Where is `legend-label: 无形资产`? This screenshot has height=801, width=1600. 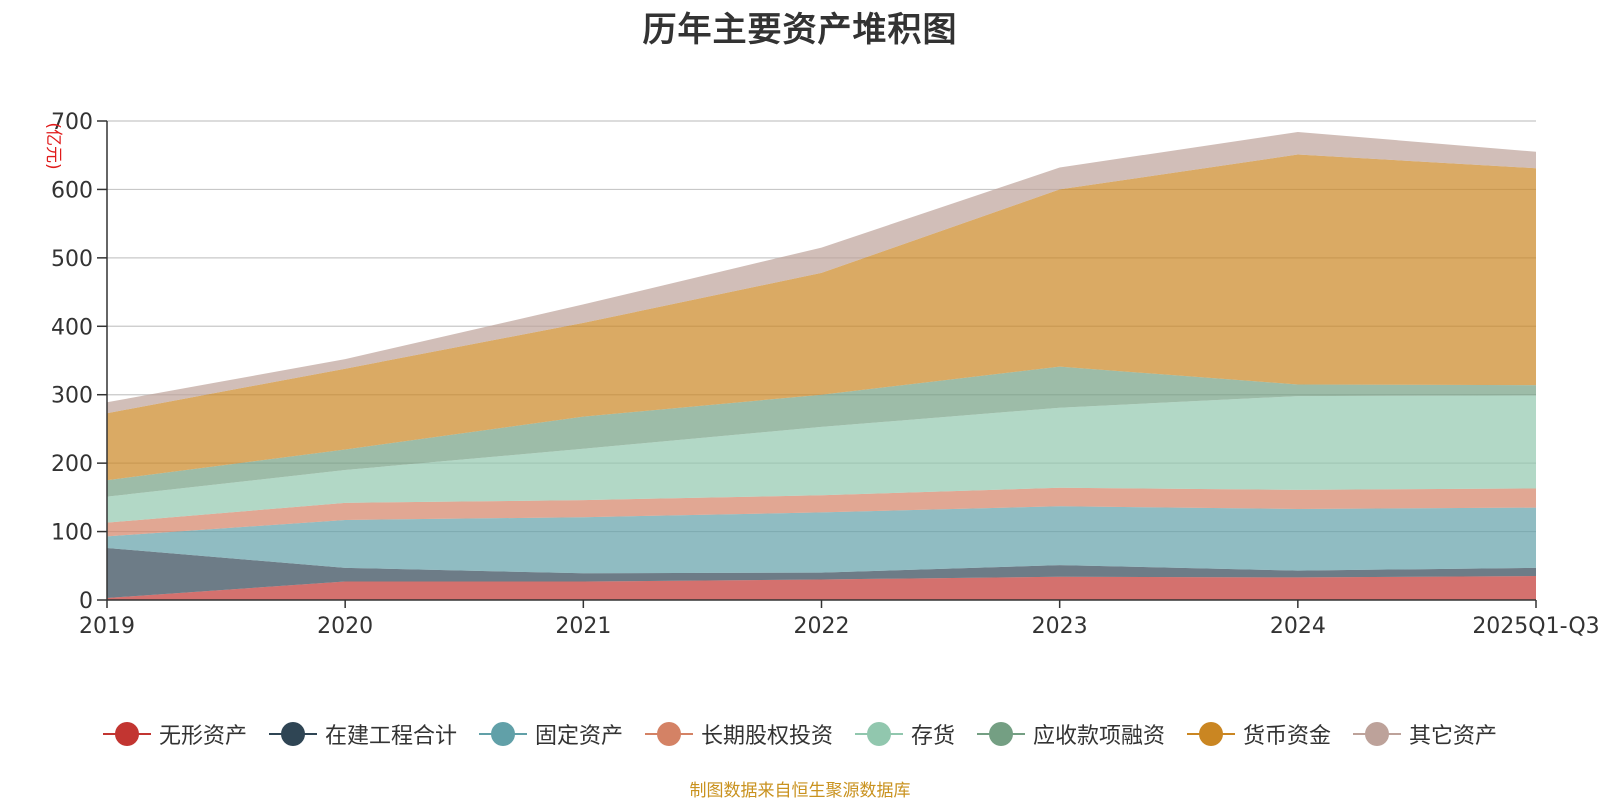 legend-label: 无形资产 is located at coordinates (202, 736).